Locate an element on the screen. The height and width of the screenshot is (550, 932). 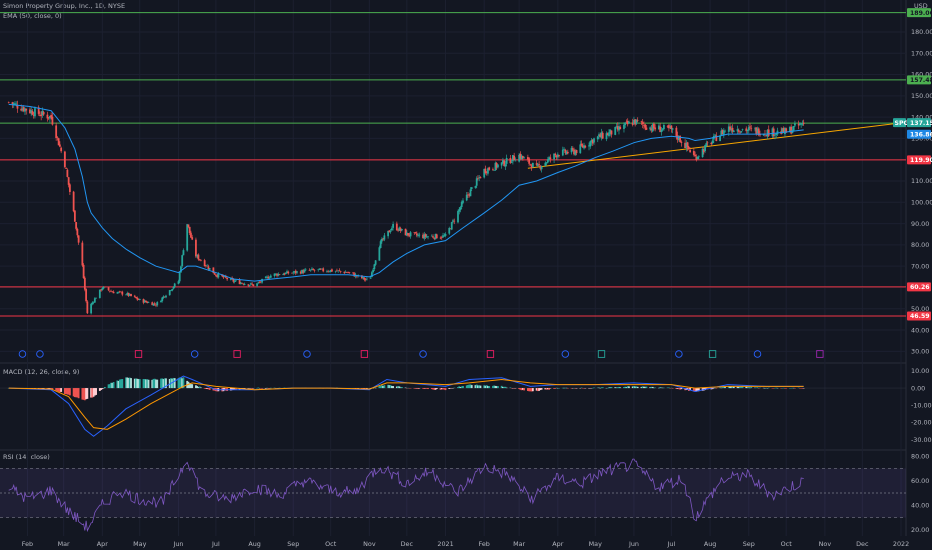
earnings-marker is located at coordinates (364, 354).